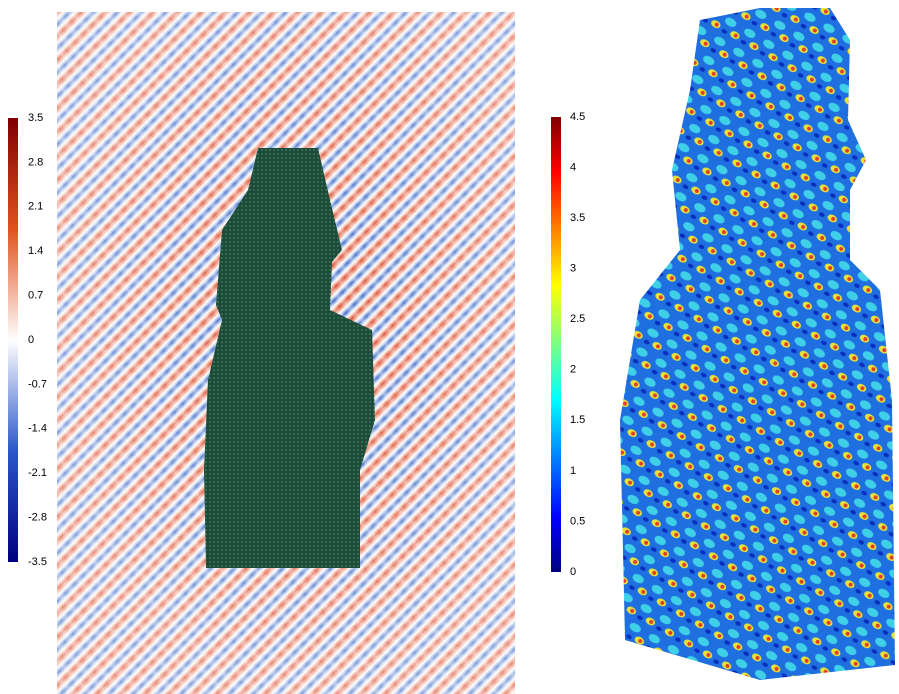 The image size is (899, 694). What do you see at coordinates (577, 521) in the screenshot?
I see `colorbar-tick-label: 0.5` at bounding box center [577, 521].